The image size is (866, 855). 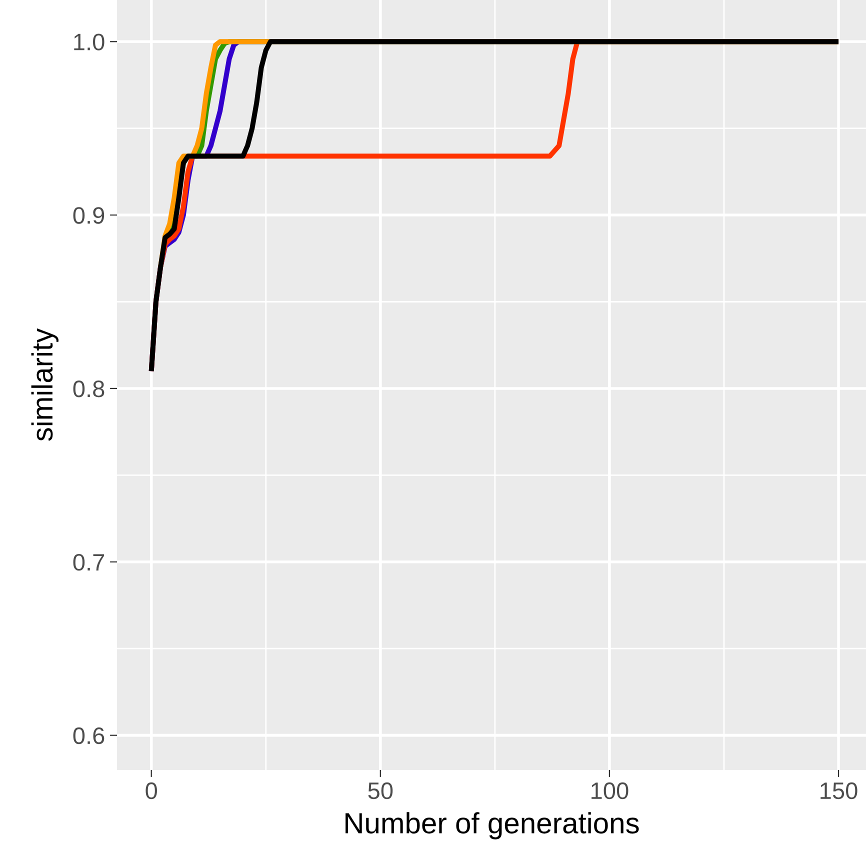 I want to click on y-tick-label: 0.6, so click(x=88, y=735).